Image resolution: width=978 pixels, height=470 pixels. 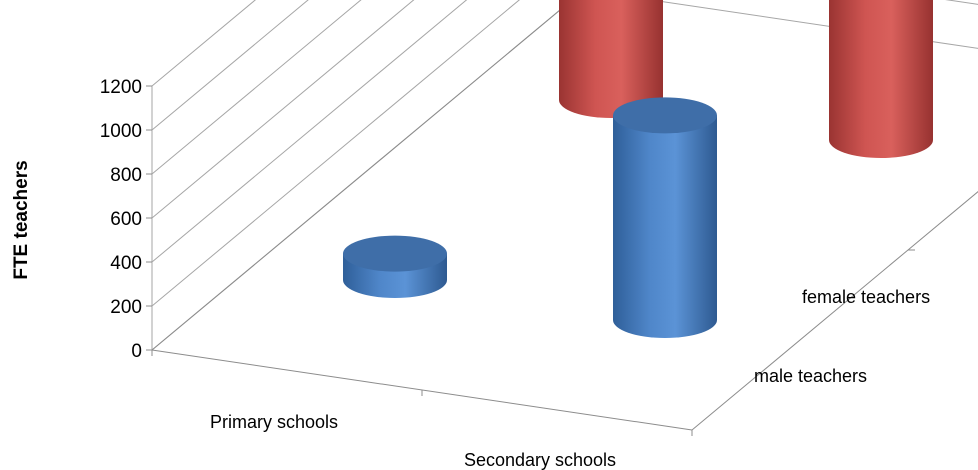 What do you see at coordinates (121, 87) in the screenshot?
I see `y-tick-label: 1200` at bounding box center [121, 87].